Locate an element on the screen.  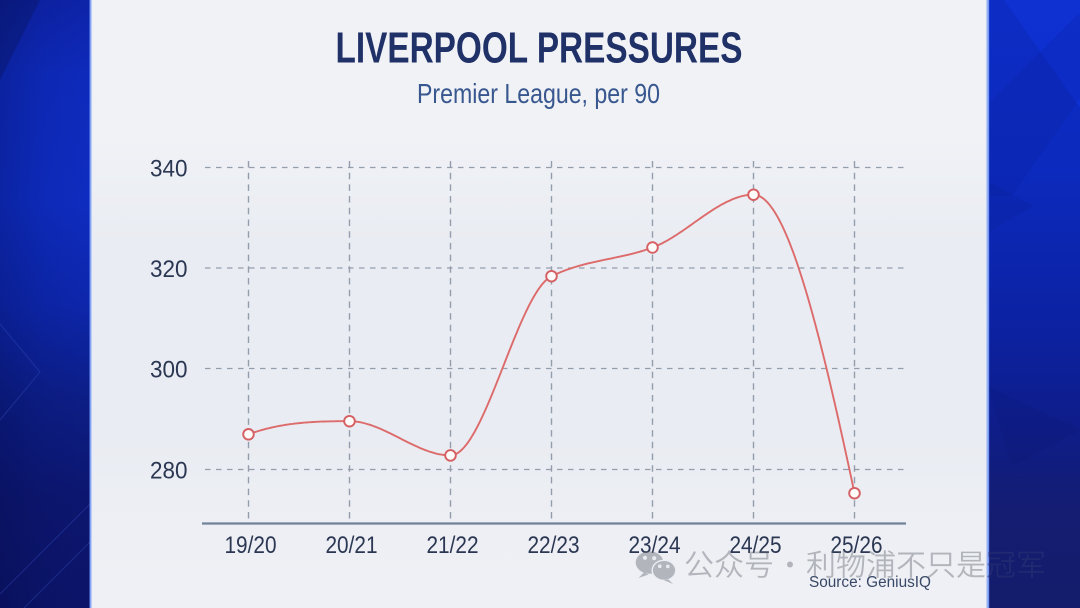
svg-text: 24/25 is located at coordinates (756, 545).